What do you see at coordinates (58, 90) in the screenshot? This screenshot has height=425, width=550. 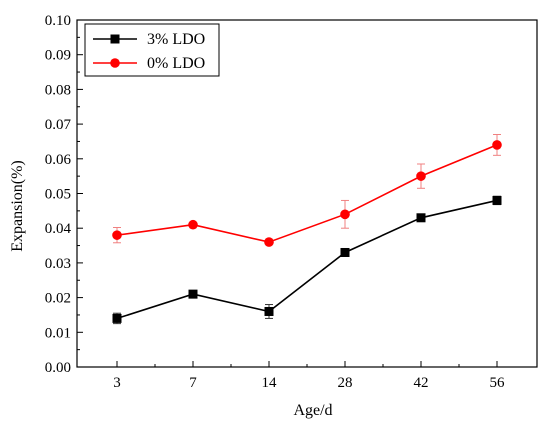 I see `y-tick-label: 0.08` at bounding box center [58, 90].